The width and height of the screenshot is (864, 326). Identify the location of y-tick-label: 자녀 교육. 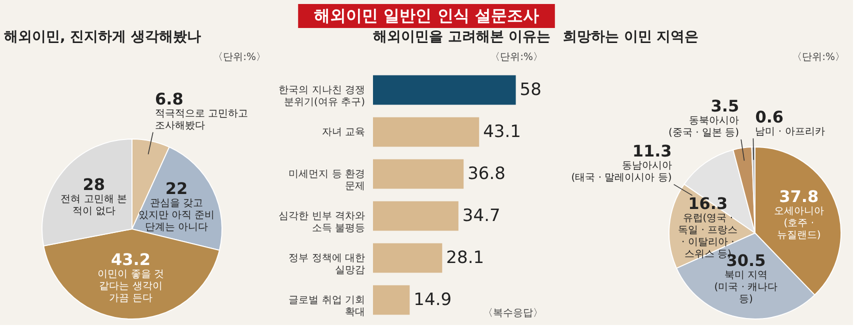
(343, 132).